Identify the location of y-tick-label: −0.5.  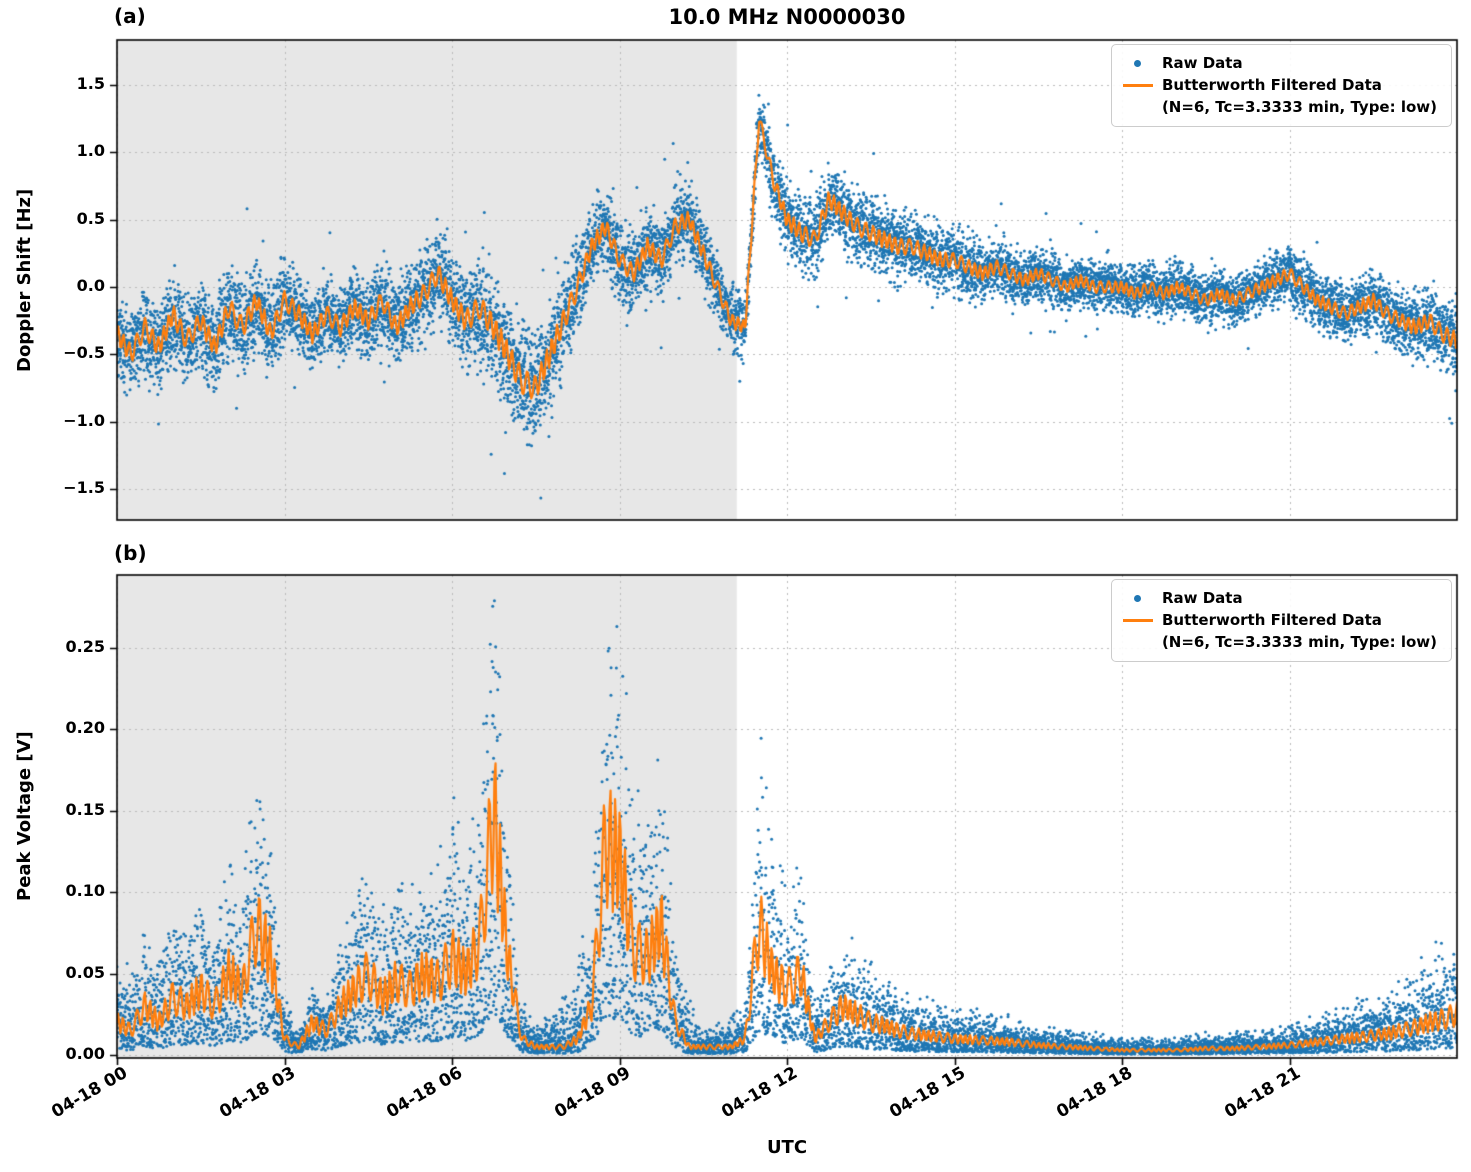
(84, 353).